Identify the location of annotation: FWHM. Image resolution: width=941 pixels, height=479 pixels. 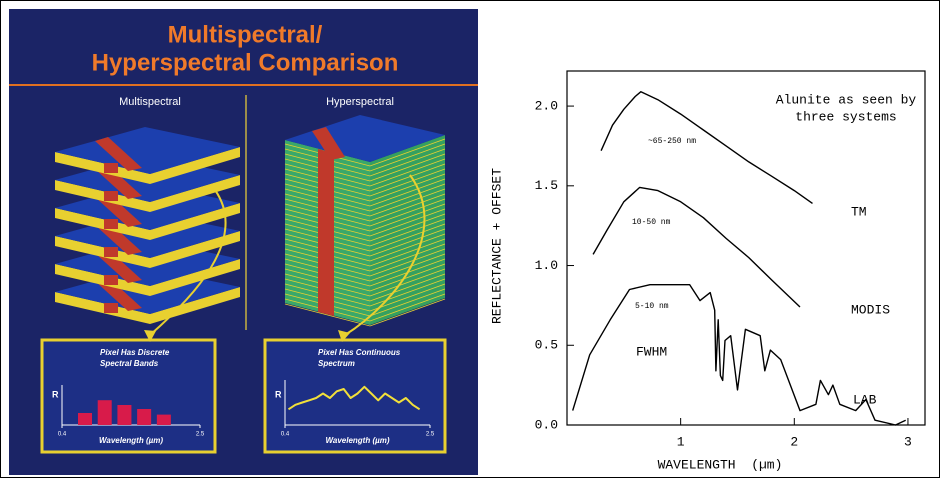
(651, 351).